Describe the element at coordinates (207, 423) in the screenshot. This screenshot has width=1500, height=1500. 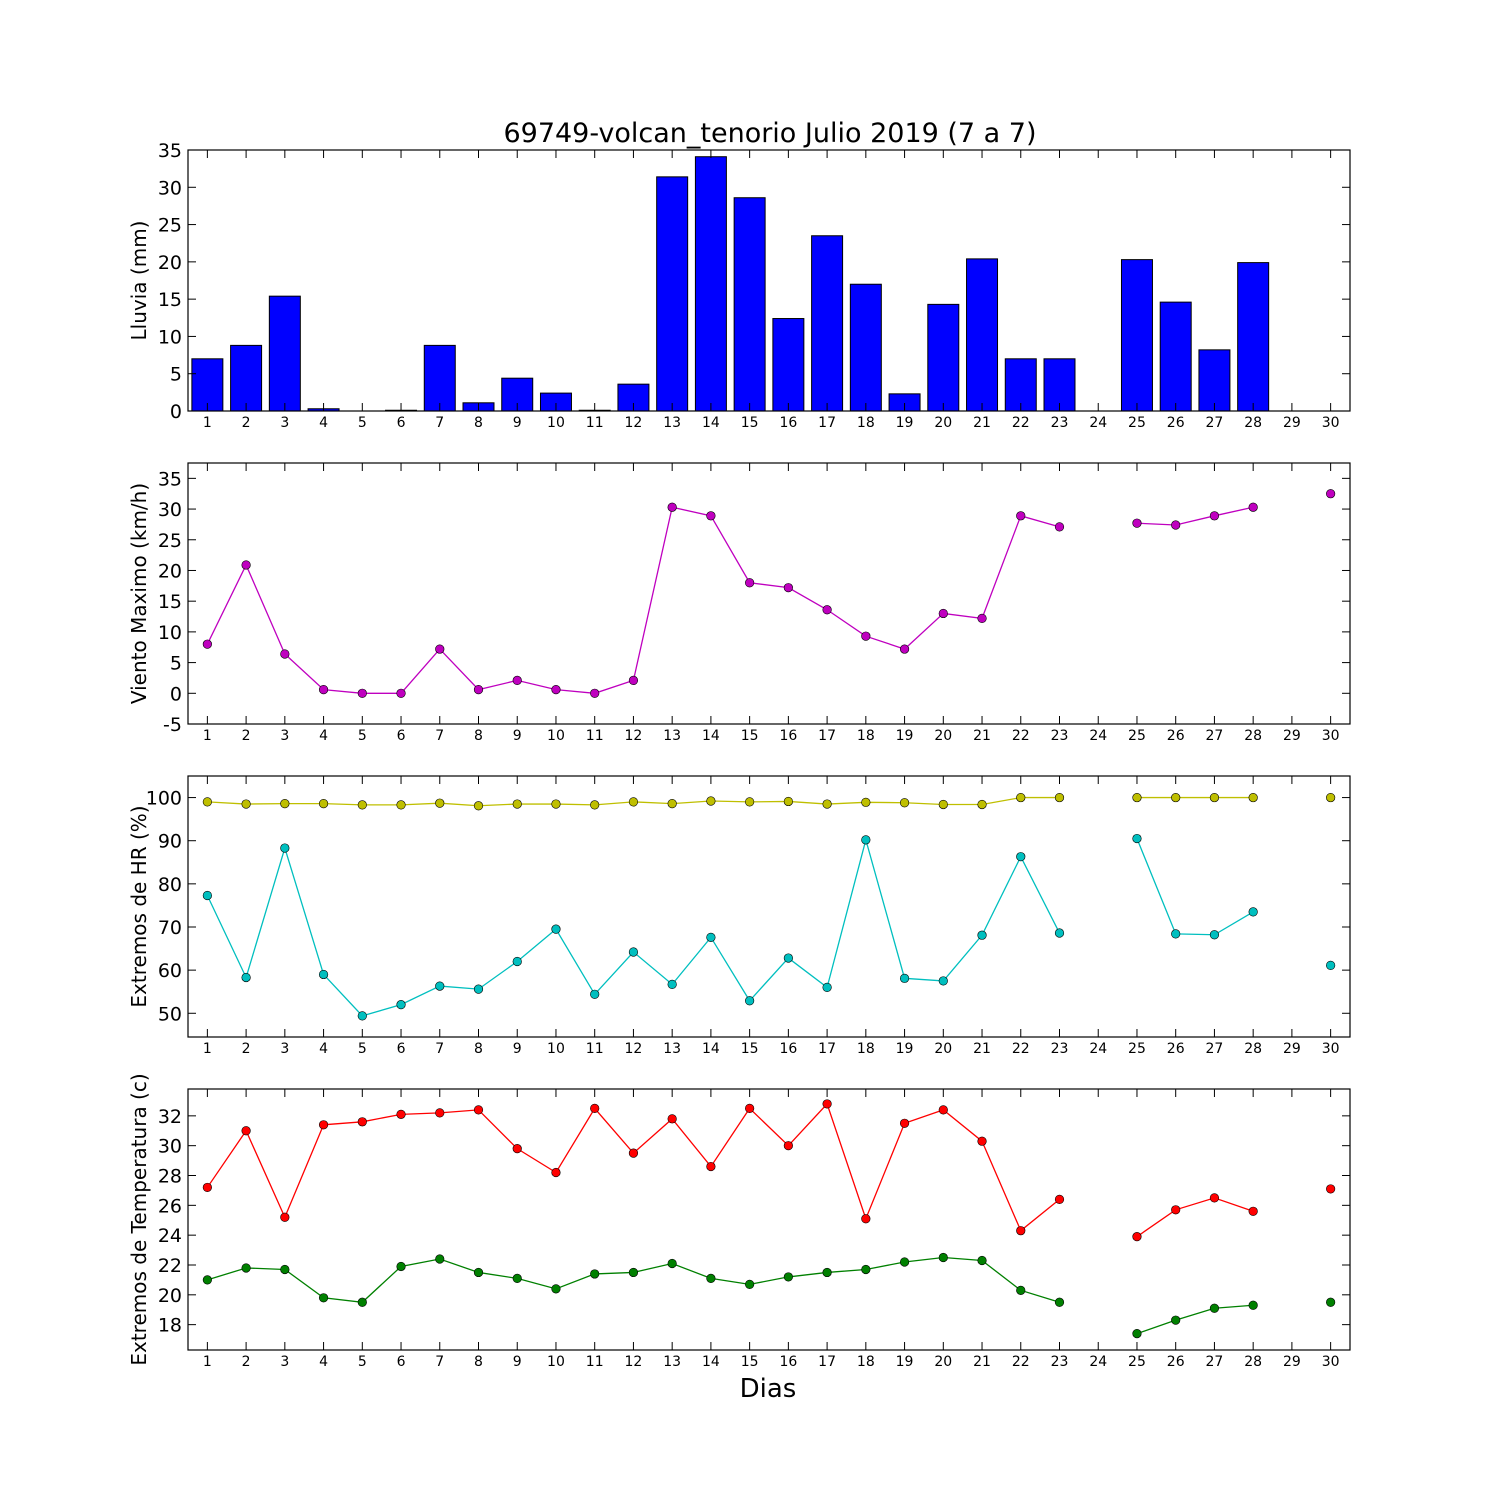
I see `x-tick-label: 1` at that location.